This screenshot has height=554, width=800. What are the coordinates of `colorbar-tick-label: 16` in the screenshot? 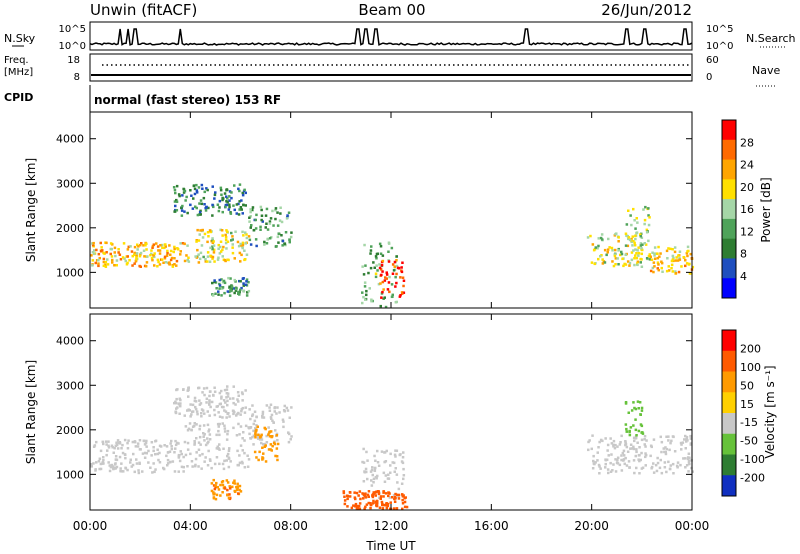 It's located at (747, 209).